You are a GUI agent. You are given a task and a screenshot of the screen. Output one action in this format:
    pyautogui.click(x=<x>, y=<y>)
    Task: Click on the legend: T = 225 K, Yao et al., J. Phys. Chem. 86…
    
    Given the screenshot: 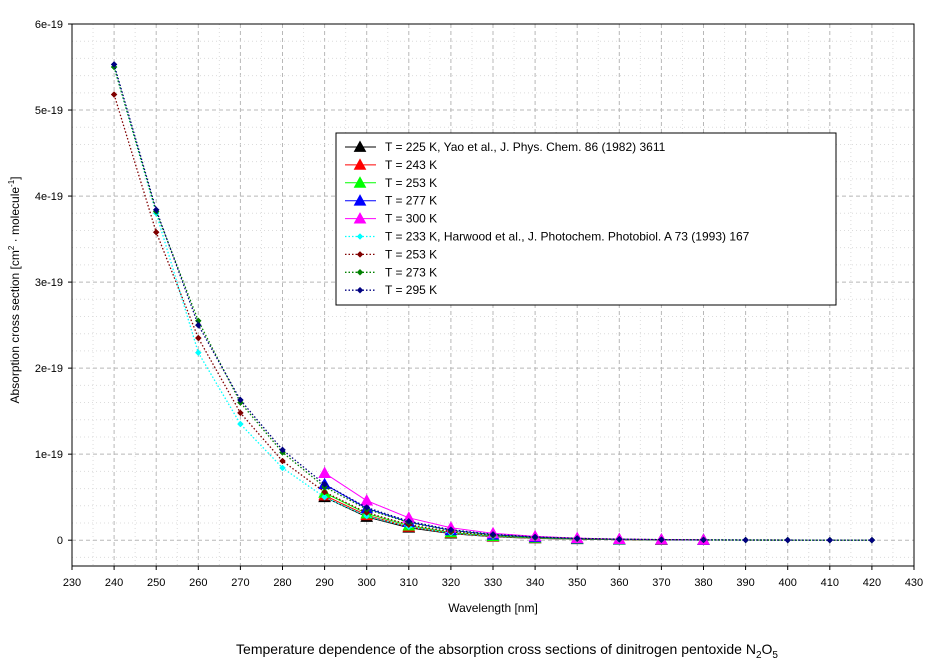 What is the action you would take?
    pyautogui.click(x=586, y=219)
    